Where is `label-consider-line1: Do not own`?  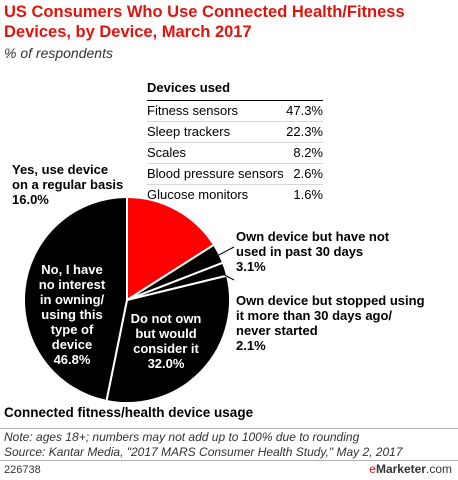
label-consider-line1: Do not own is located at coordinates (166, 318).